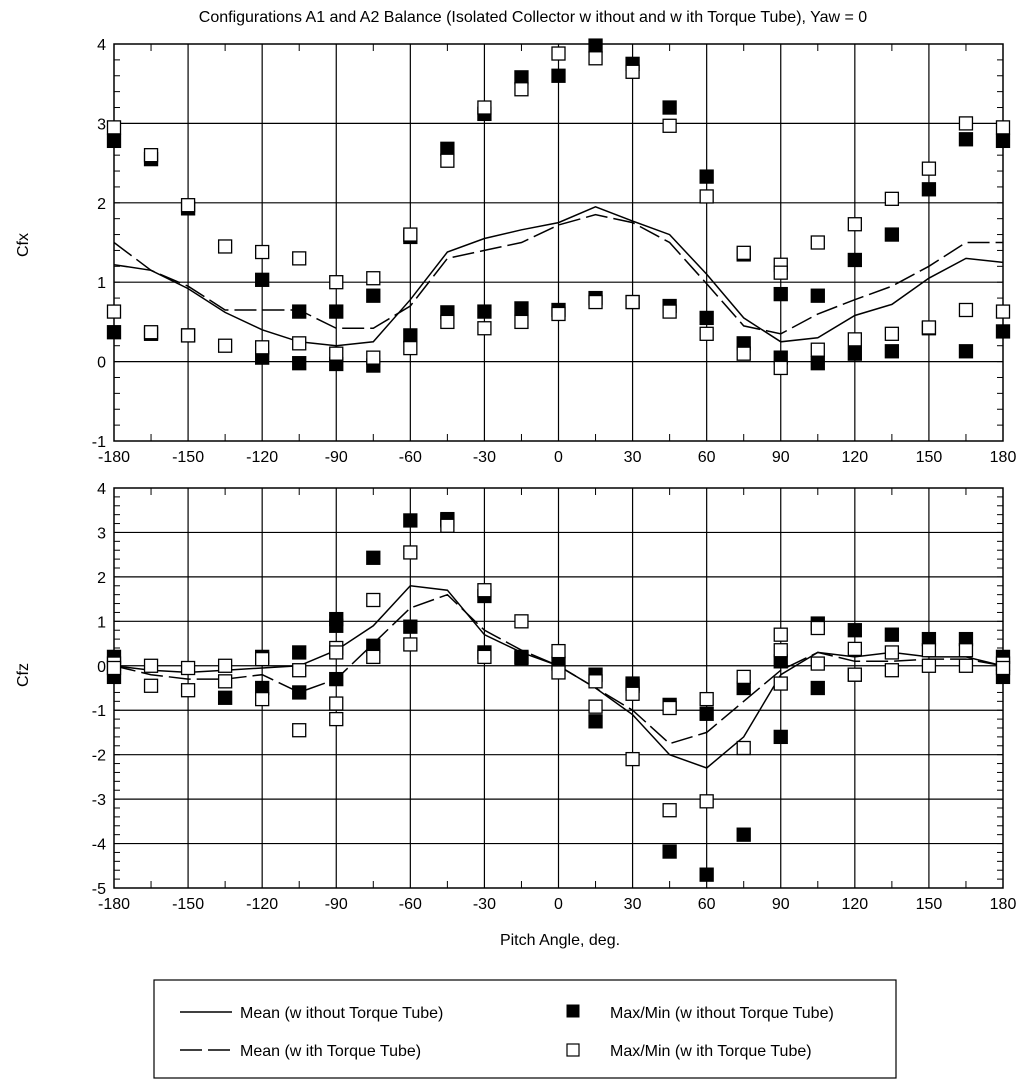  I want to click on legend-maxmin-without: Max/Min (w ithout Torque Tube), so click(722, 1013).